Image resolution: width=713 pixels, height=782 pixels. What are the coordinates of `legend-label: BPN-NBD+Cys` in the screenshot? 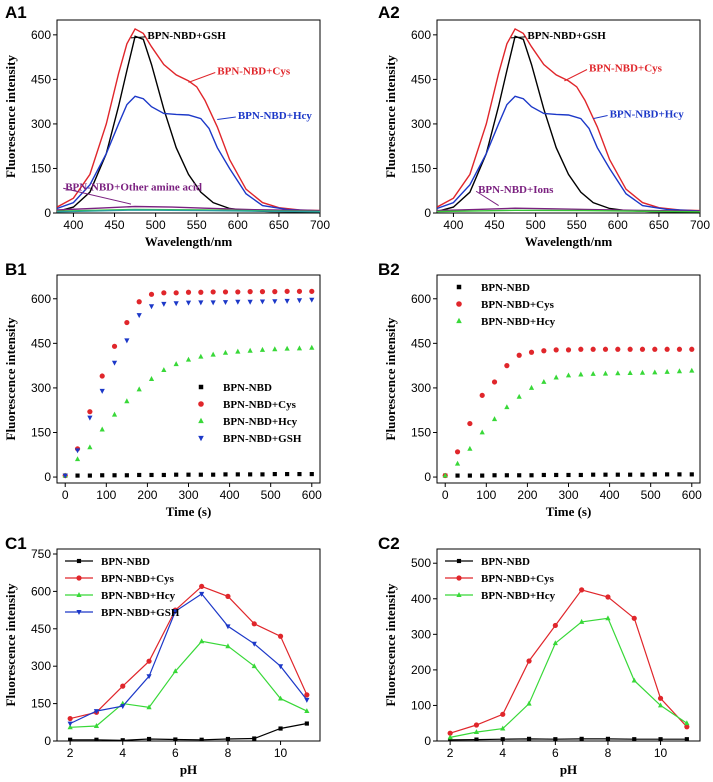 It's located at (518, 579).